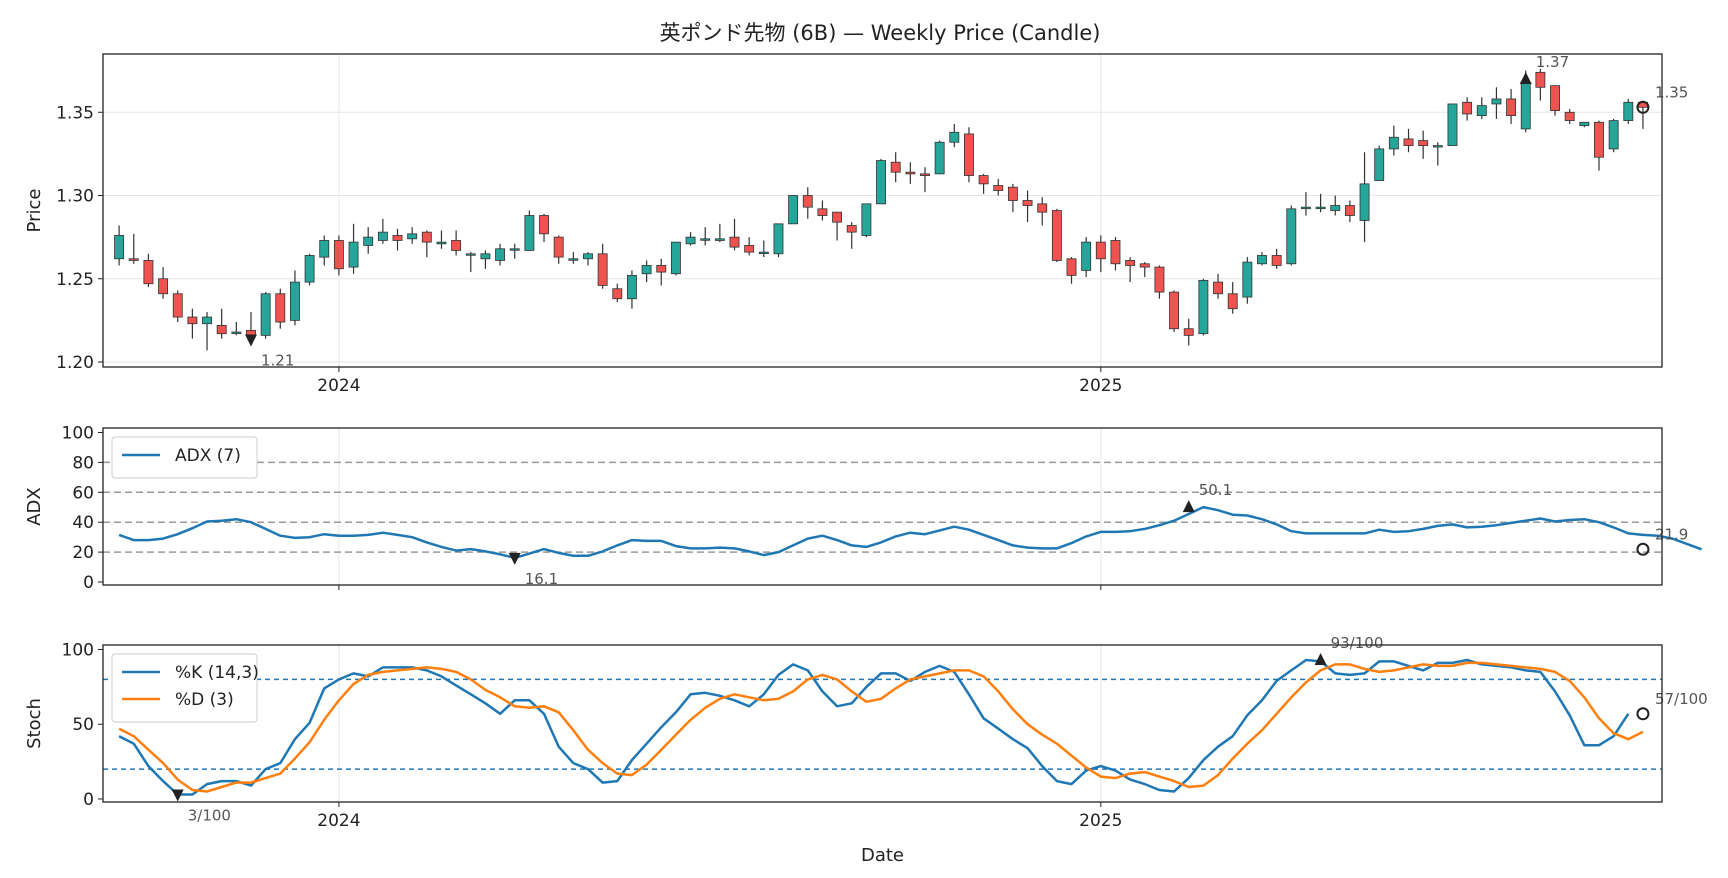 This screenshot has width=1728, height=878. I want to click on annotation-label: 57/100, so click(1681, 699).